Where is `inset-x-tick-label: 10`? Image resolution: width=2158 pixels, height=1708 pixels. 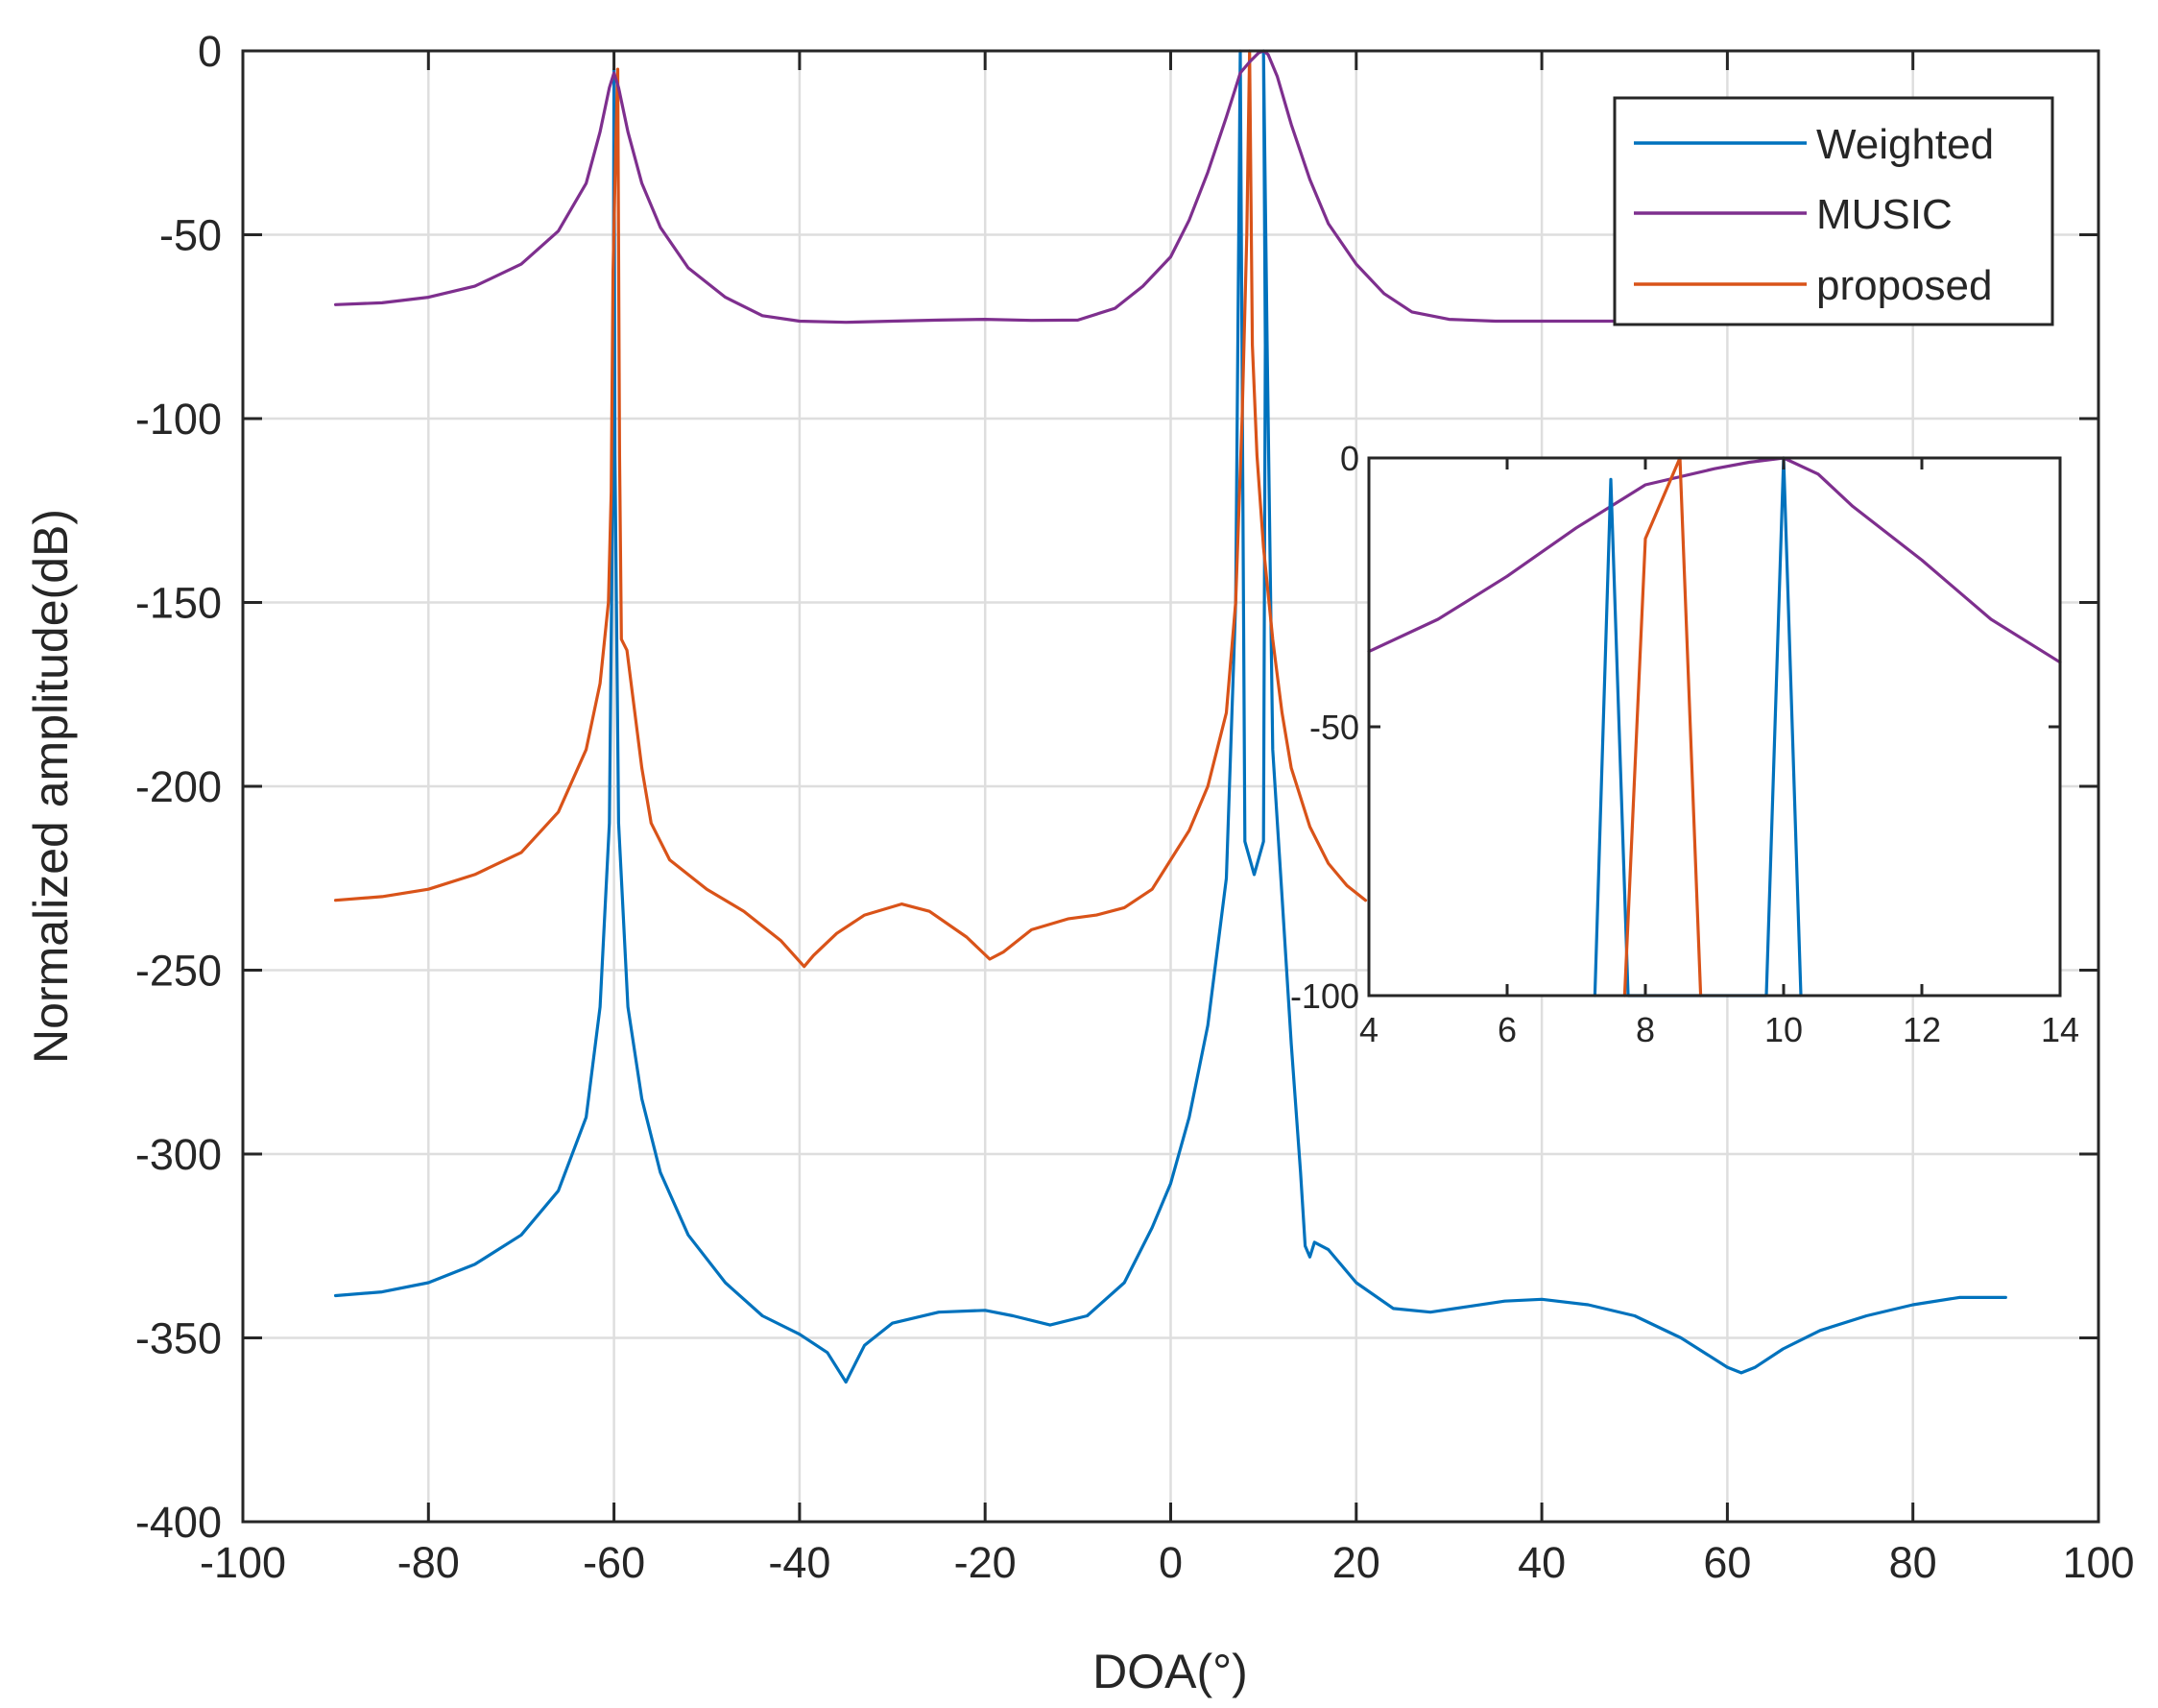
inset-x-tick-label: 10 is located at coordinates (1783, 1029).